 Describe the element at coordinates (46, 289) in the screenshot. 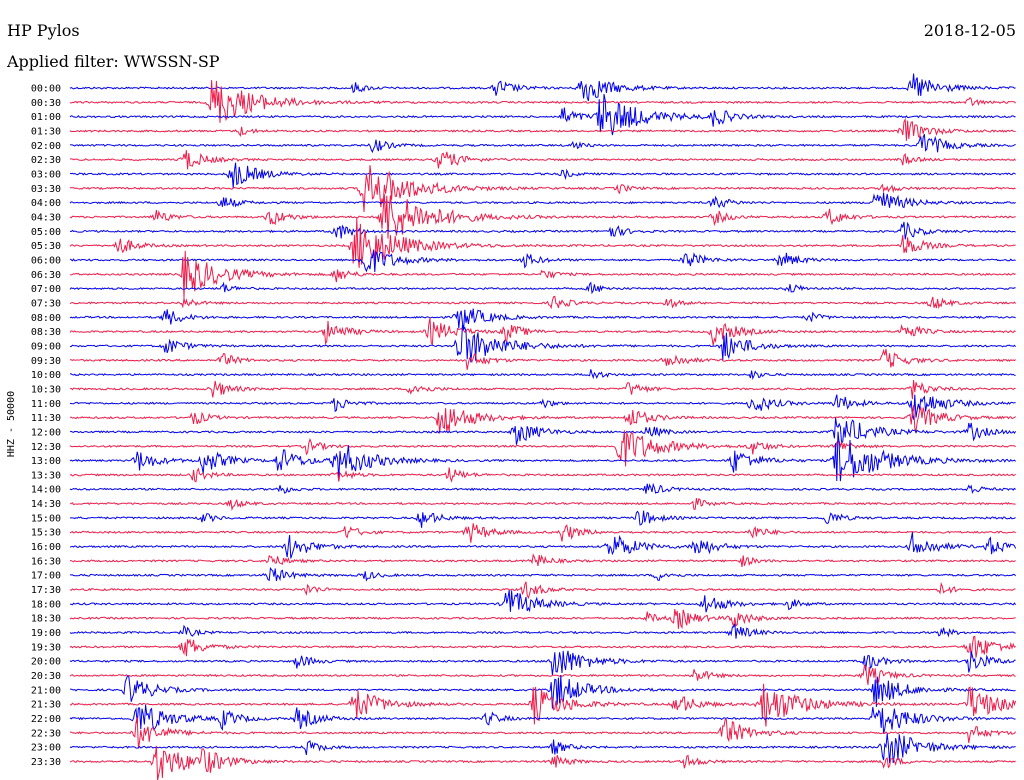

I see `row-label: 07:00` at that location.